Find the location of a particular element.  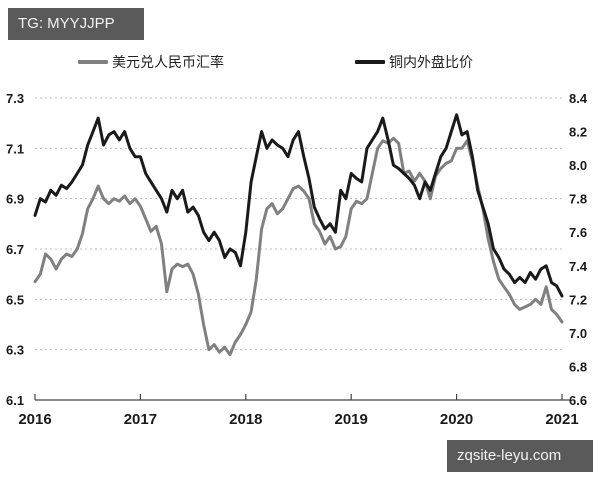

legend-swatch-copper-ratio is located at coordinates (370, 62).